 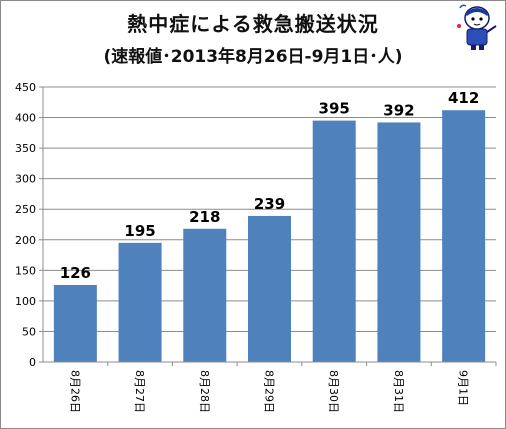 What do you see at coordinates (74, 391) in the screenshot?
I see `x-tick-label: 8月26日` at bounding box center [74, 391].